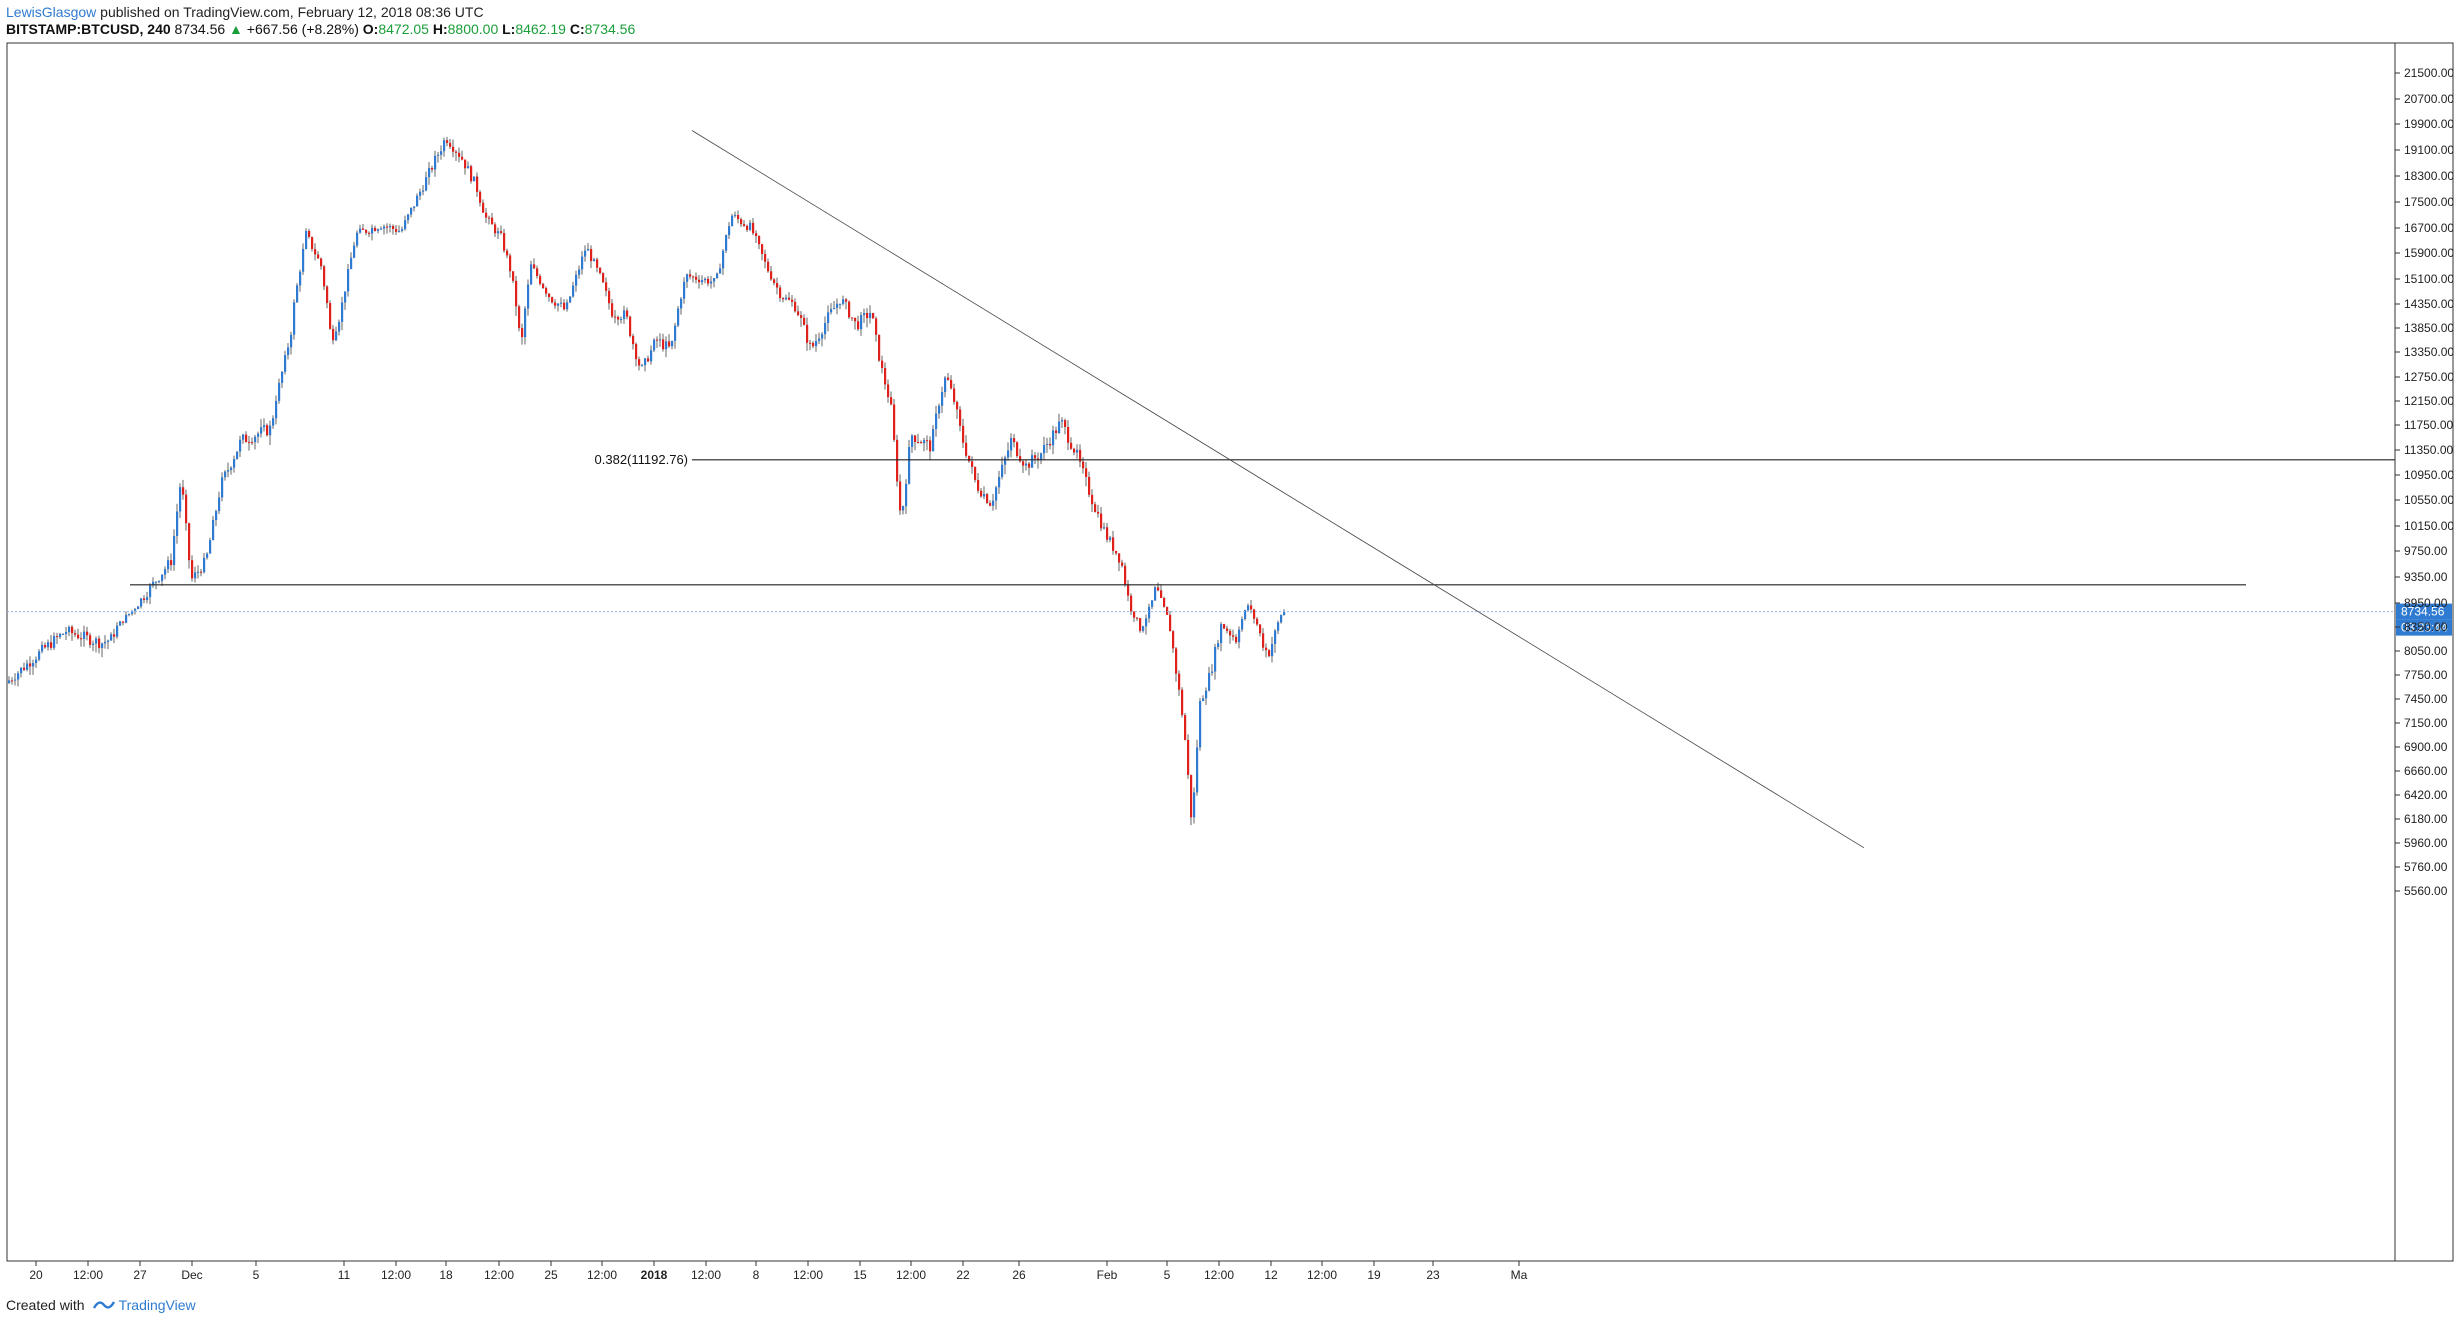 This screenshot has height=1320, width=2462. Describe the element at coordinates (2429, 73) in the screenshot. I see `y-tick-label: 21500.00` at that location.